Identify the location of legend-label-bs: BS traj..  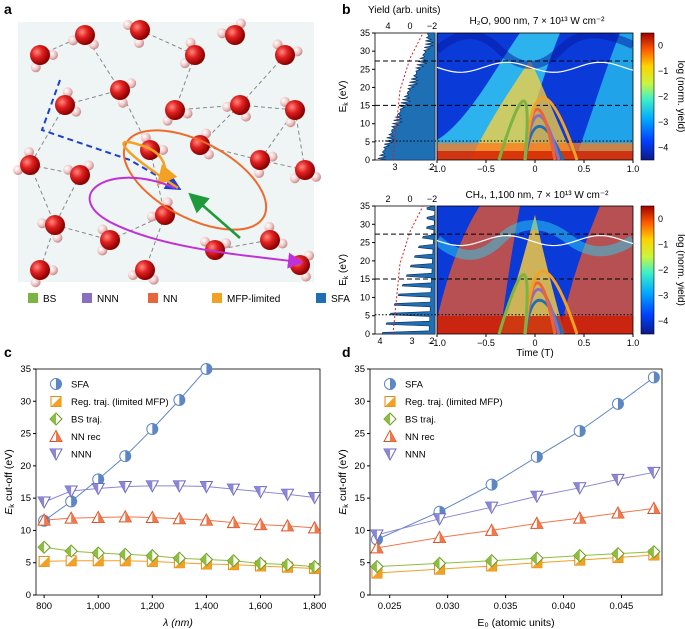
(420, 420).